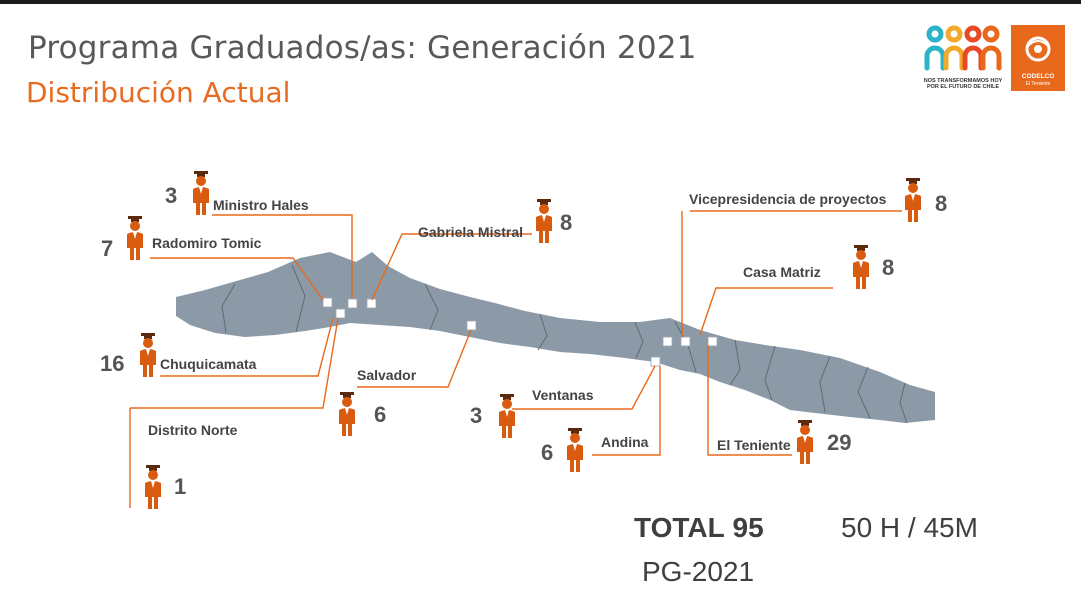 This screenshot has height=609, width=1081. Describe the element at coordinates (563, 395) in the screenshot. I see `label-ventanas: Ventanas` at that location.